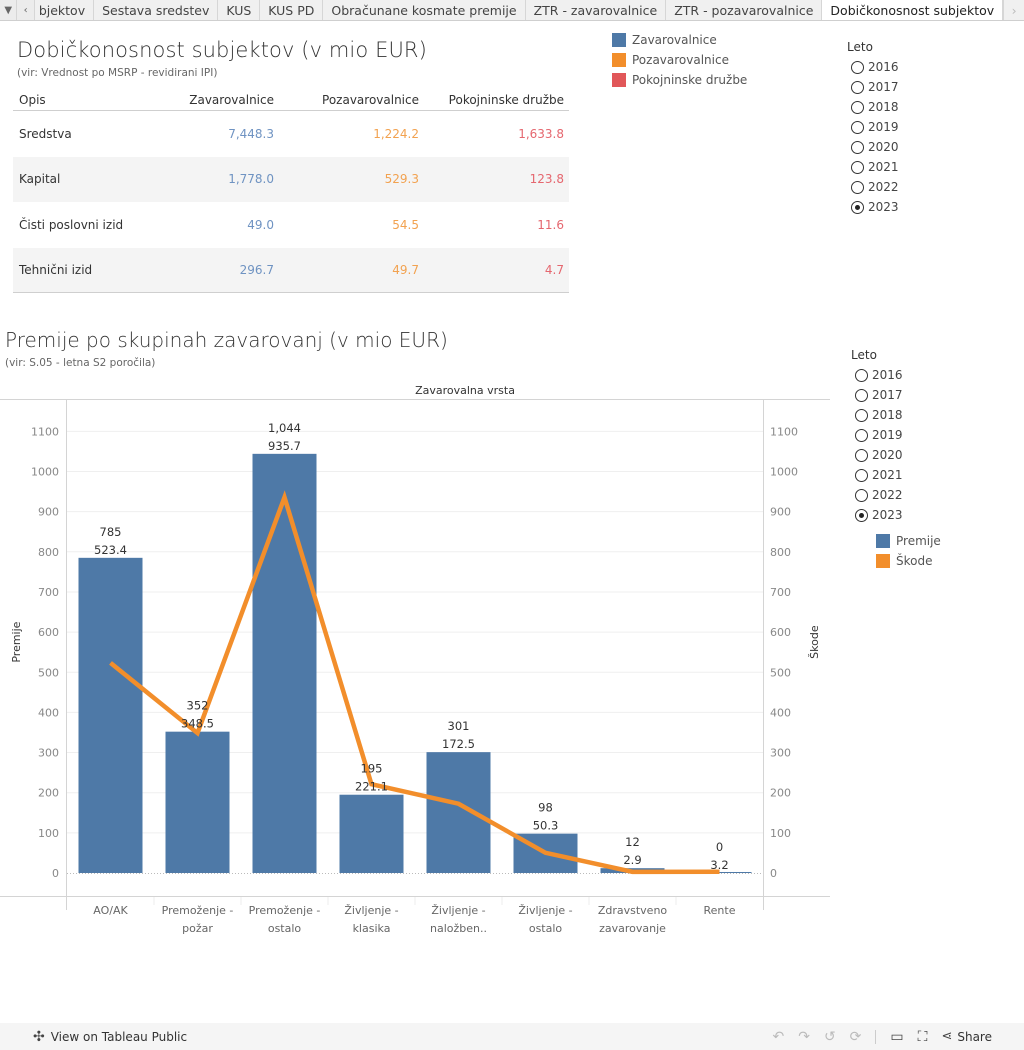  Describe the element at coordinates (947, 1036) in the screenshot. I see `share-icon: ⋖` at that location.